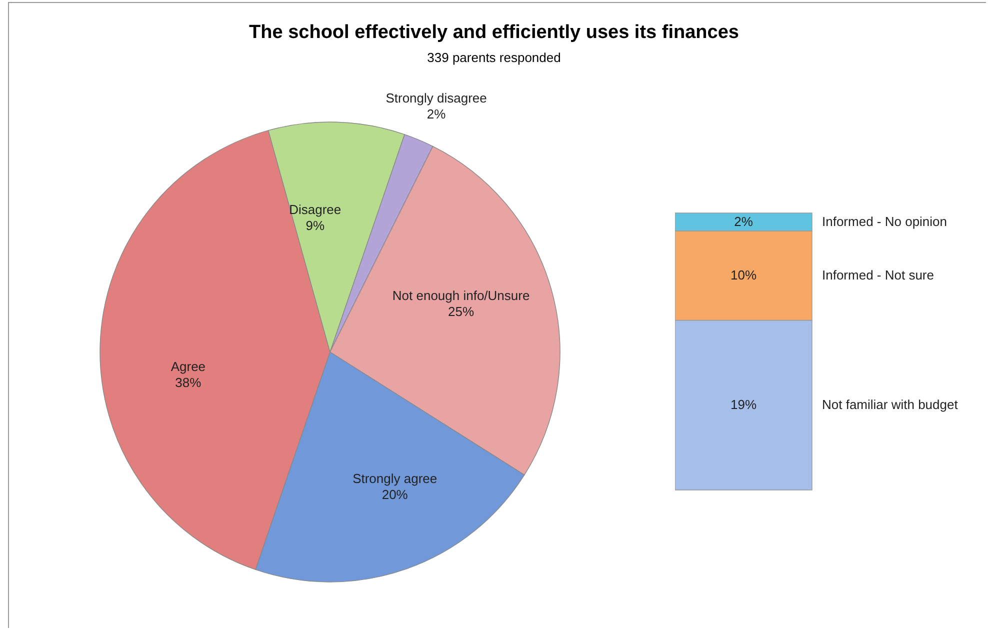  I want to click on series-label: Informed - No opinion, so click(885, 221).